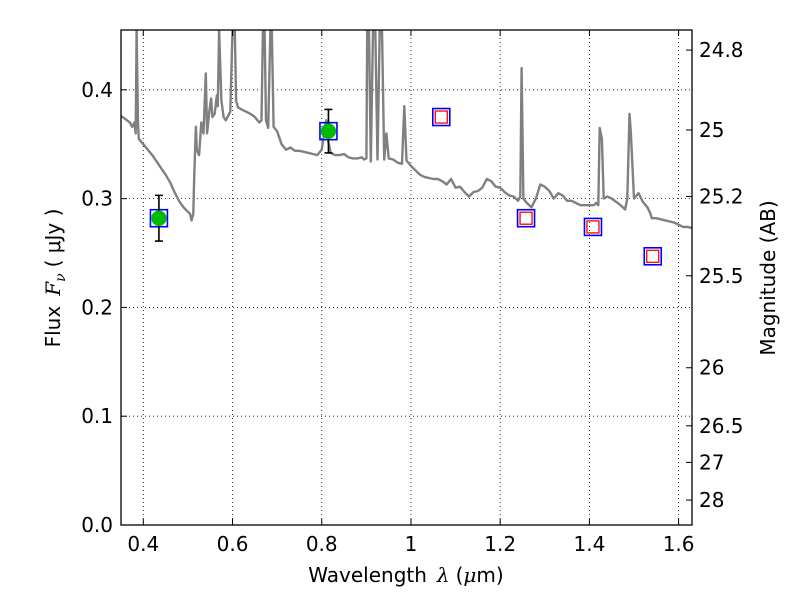 The height and width of the screenshot is (605, 800). Describe the element at coordinates (500, 544) in the screenshot. I see `x-tick-label: 1.2` at that location.